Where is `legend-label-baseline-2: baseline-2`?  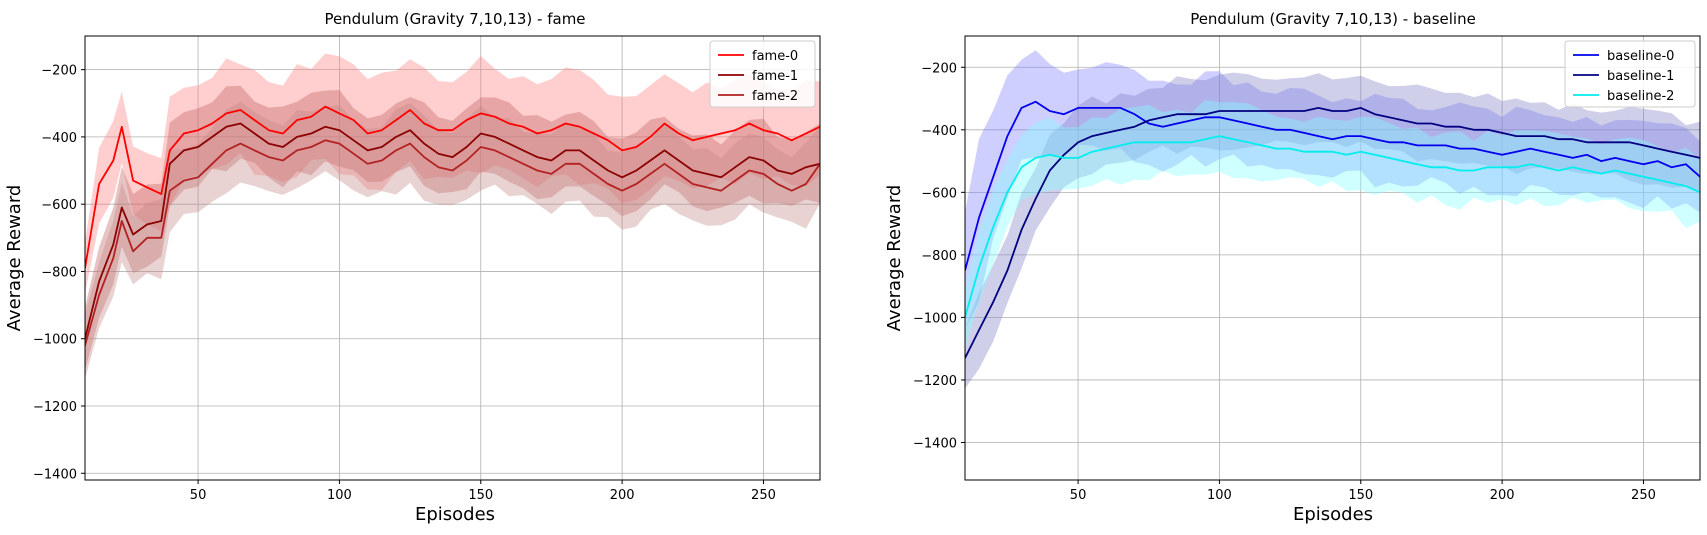
legend-label-baseline-2: baseline-2 is located at coordinates (1640, 96).